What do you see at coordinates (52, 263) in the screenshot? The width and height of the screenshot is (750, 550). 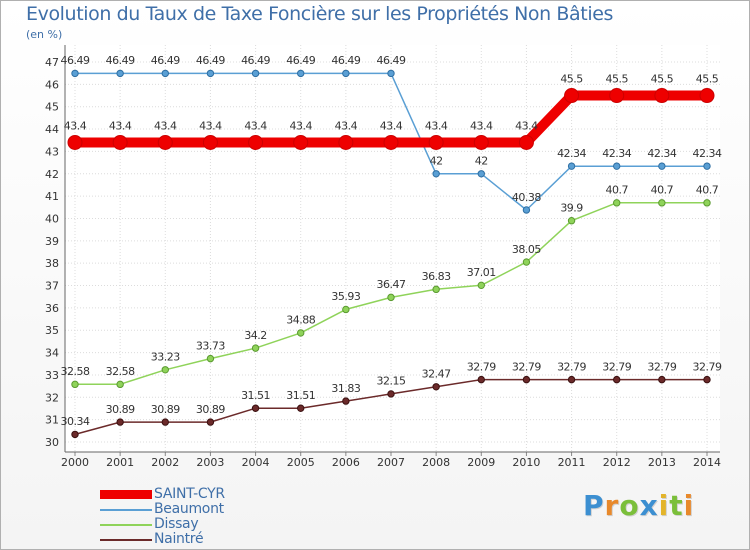 I see `y-tick-label-38: 38` at bounding box center [52, 263].